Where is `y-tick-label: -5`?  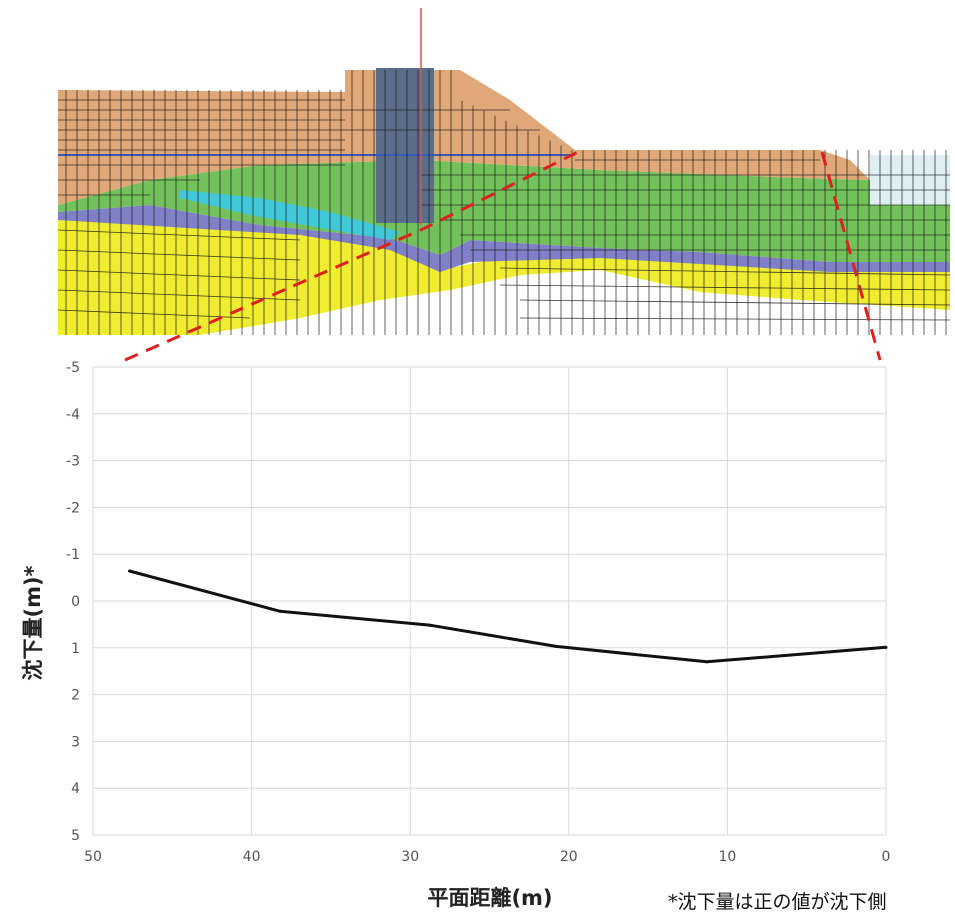 y-tick-label: -5 is located at coordinates (73, 368).